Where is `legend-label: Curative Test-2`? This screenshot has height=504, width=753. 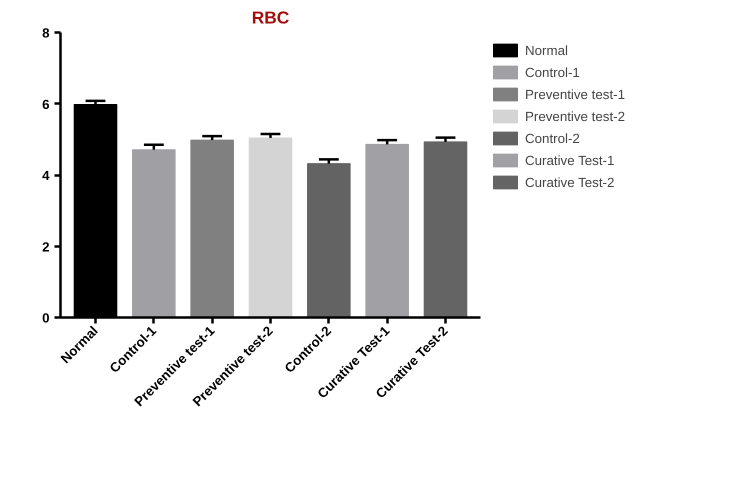
legend-label: Curative Test-2 is located at coordinates (569, 182).